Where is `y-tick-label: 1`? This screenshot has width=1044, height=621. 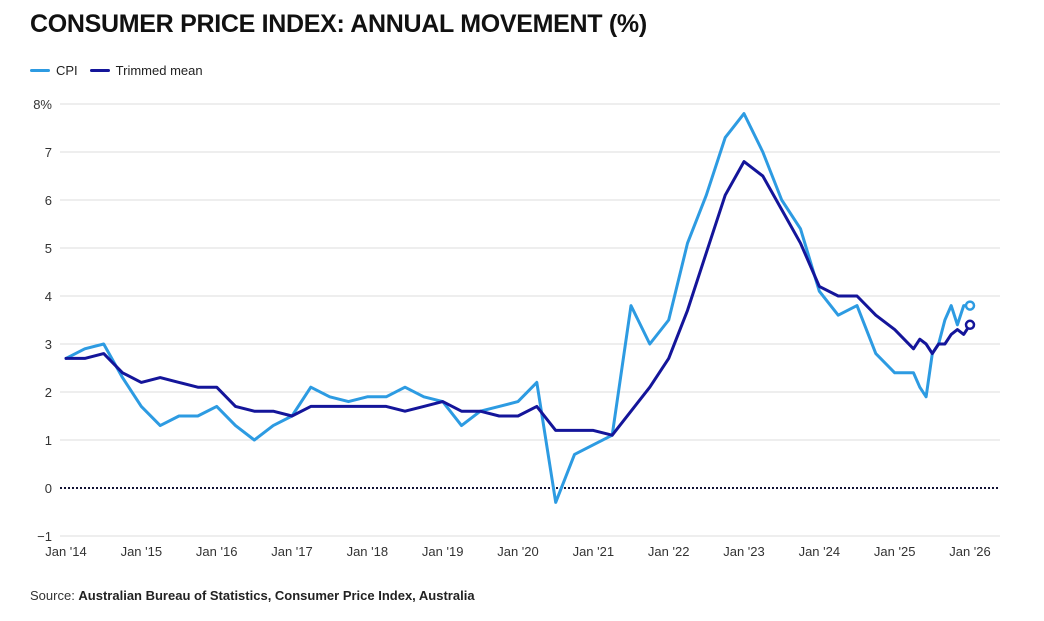 y-tick-label: 1 is located at coordinates (48, 440).